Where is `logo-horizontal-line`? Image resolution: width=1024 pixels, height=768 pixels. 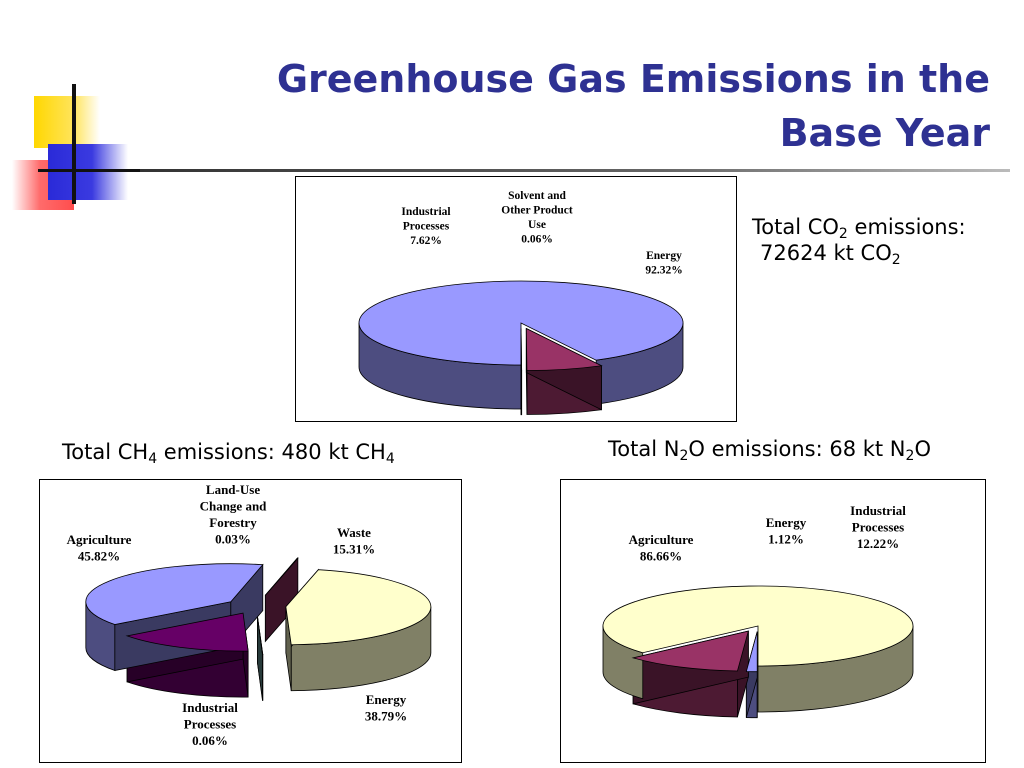 logo-horizontal-line is located at coordinates (89, 170).